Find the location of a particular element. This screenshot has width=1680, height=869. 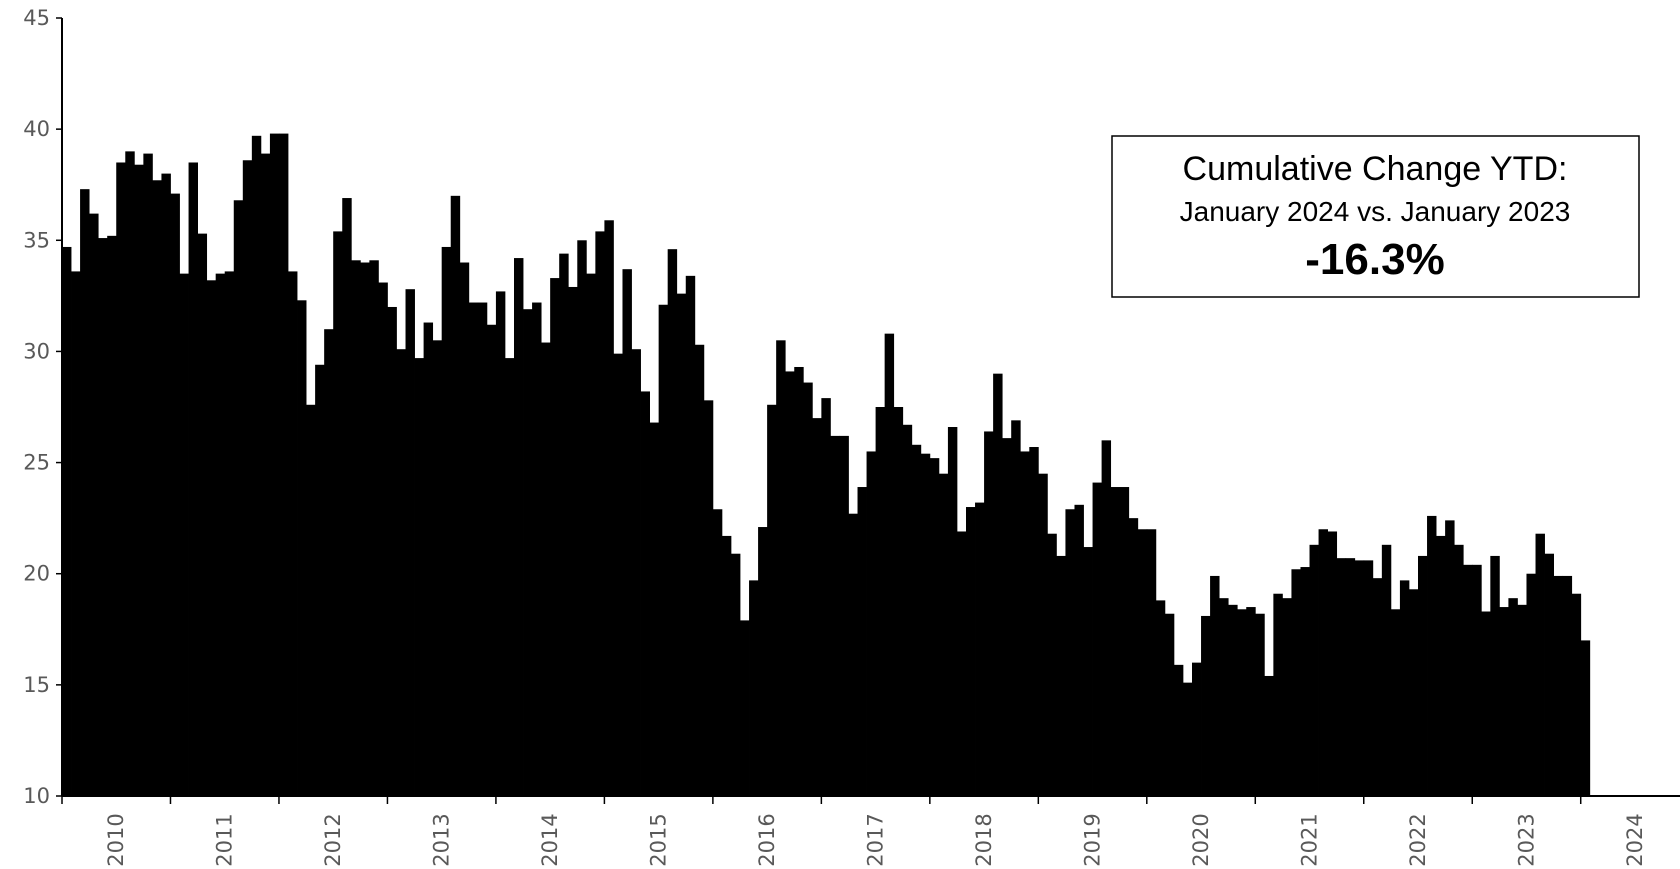

annotation-box is located at coordinates (1375, 216).